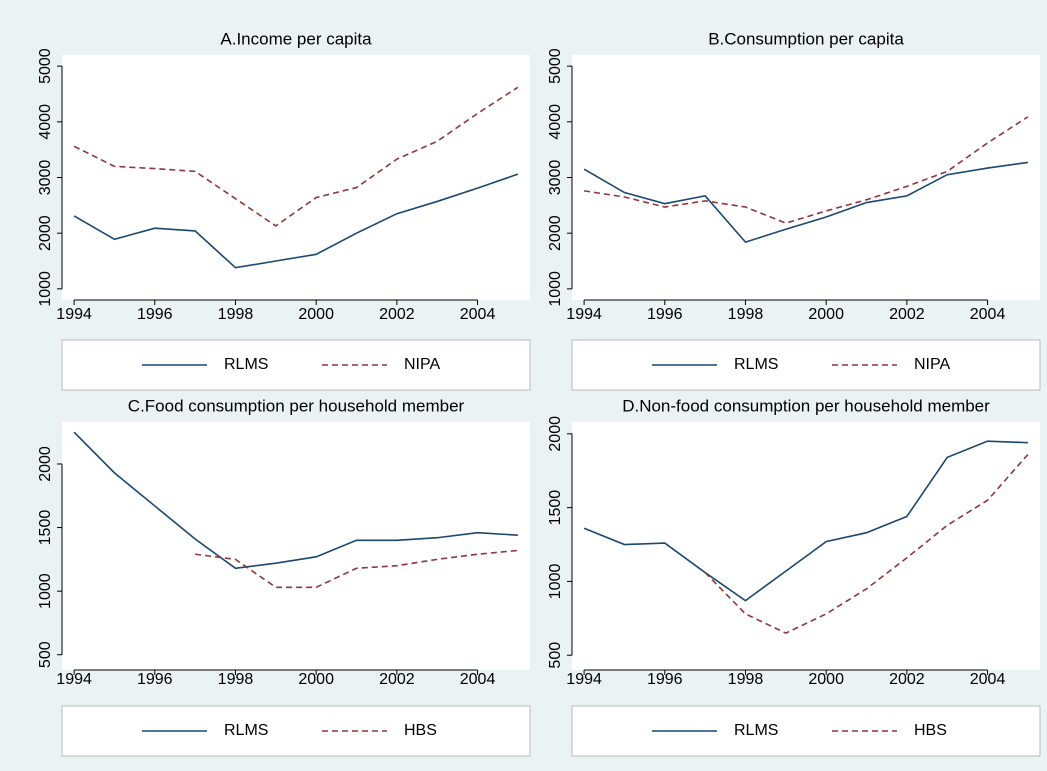 The image size is (1047, 771). What do you see at coordinates (296, 38) in the screenshot?
I see `chart-title: A.Income per capita` at bounding box center [296, 38].